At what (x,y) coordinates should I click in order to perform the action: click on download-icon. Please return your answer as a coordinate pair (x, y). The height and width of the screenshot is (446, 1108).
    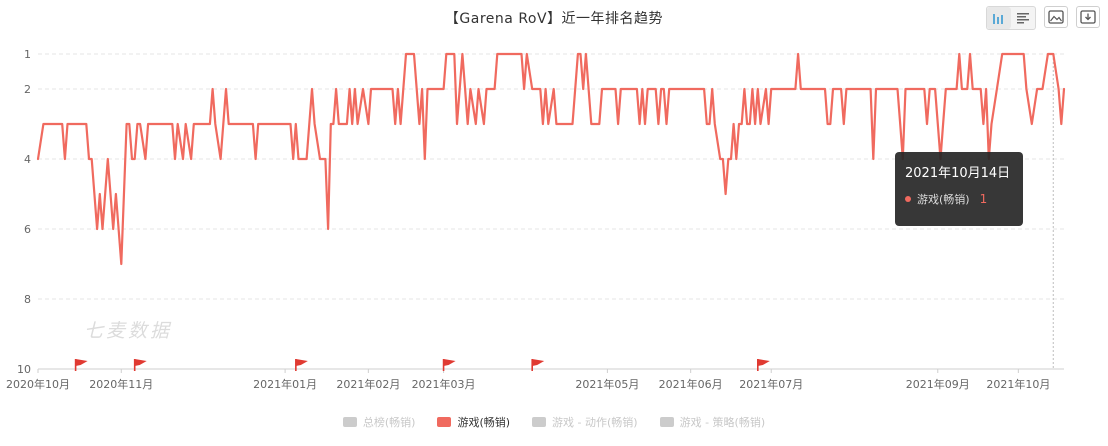
    Looking at the image, I should click on (1088, 17).